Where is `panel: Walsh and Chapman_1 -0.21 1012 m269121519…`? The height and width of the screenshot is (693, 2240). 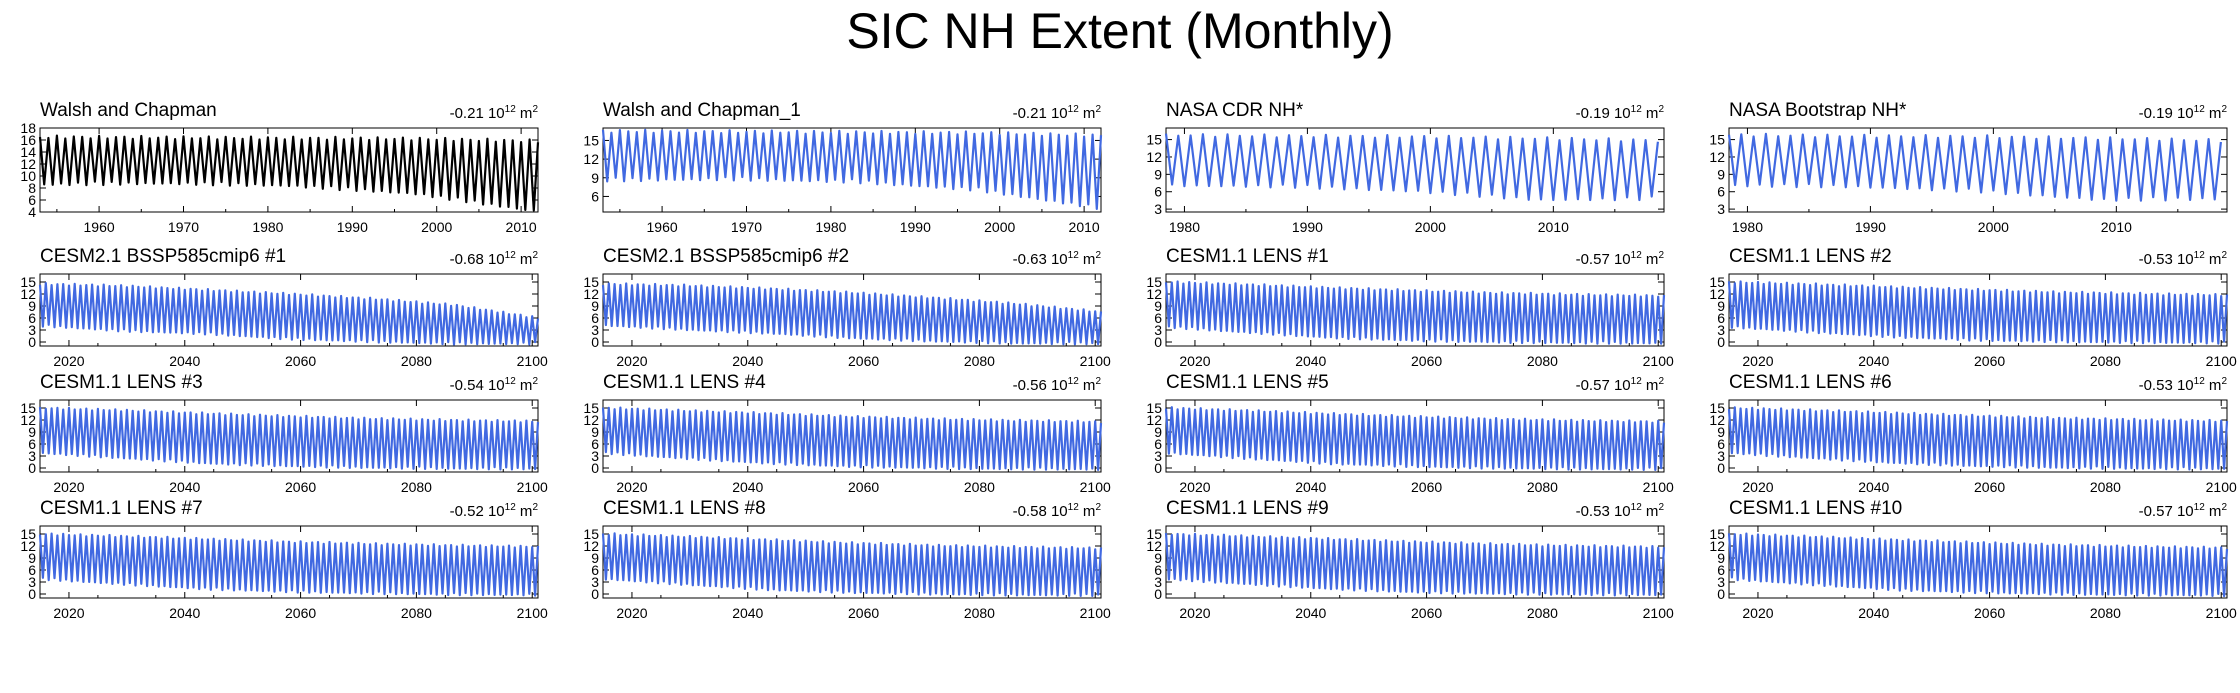
panel: Walsh and Chapman_1 -0.21 1012 m269121519… is located at coordinates (843, 167).